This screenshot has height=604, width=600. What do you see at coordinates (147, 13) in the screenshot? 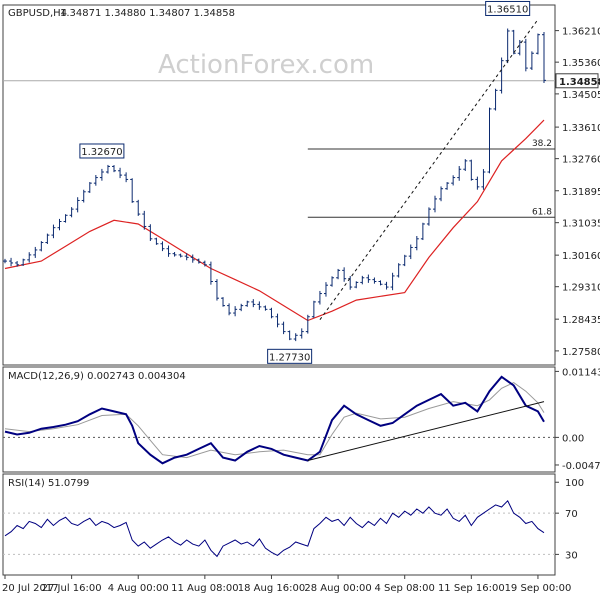
I see `price-ohlc-label: 1.34871 1.34880 1.34807 1.34858` at bounding box center [147, 13].